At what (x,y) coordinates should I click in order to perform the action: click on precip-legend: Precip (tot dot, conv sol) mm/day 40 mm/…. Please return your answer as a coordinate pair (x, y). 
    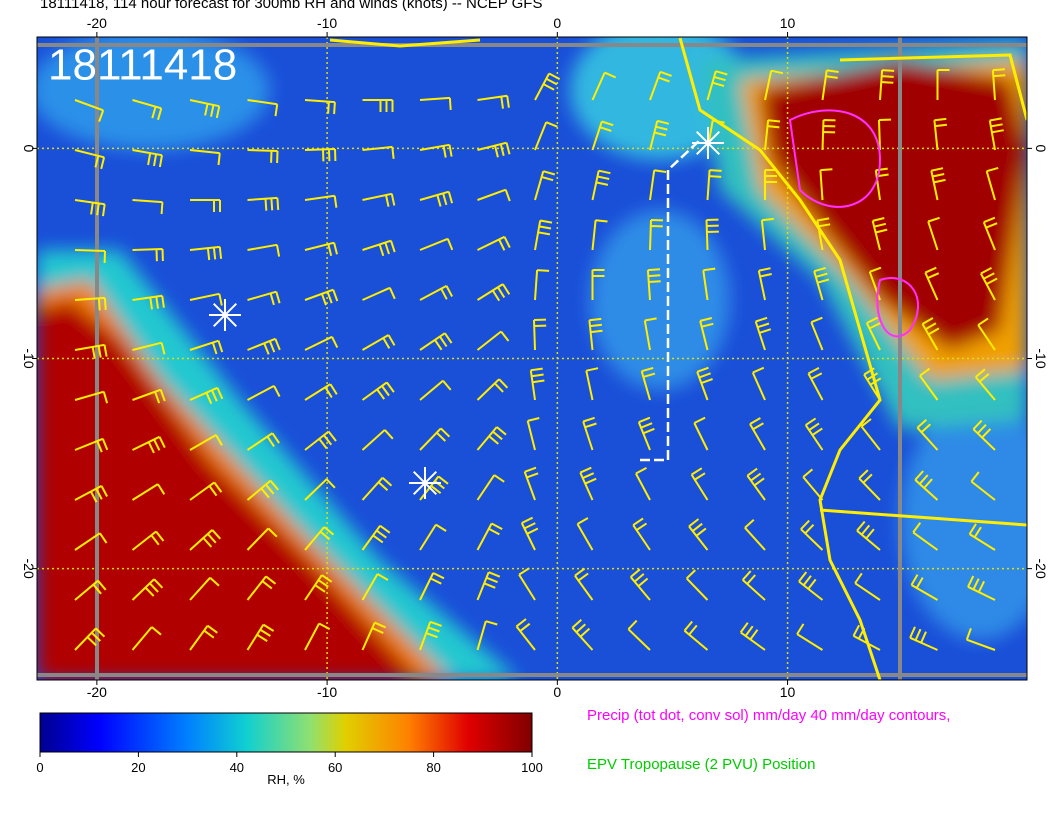
    Looking at the image, I should click on (768, 715).